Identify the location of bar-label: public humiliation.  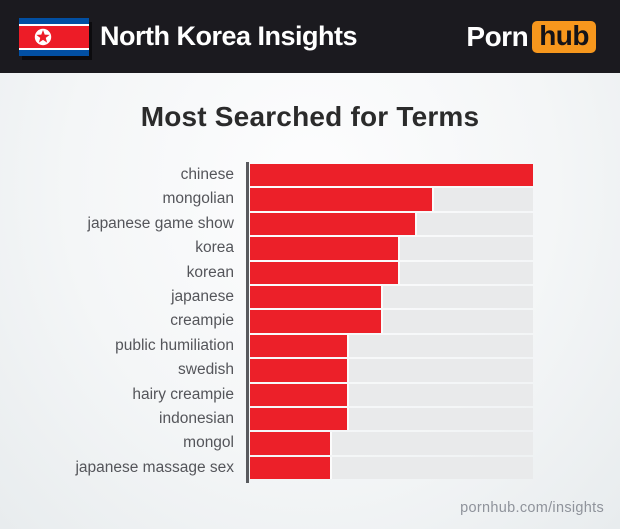
(174, 345).